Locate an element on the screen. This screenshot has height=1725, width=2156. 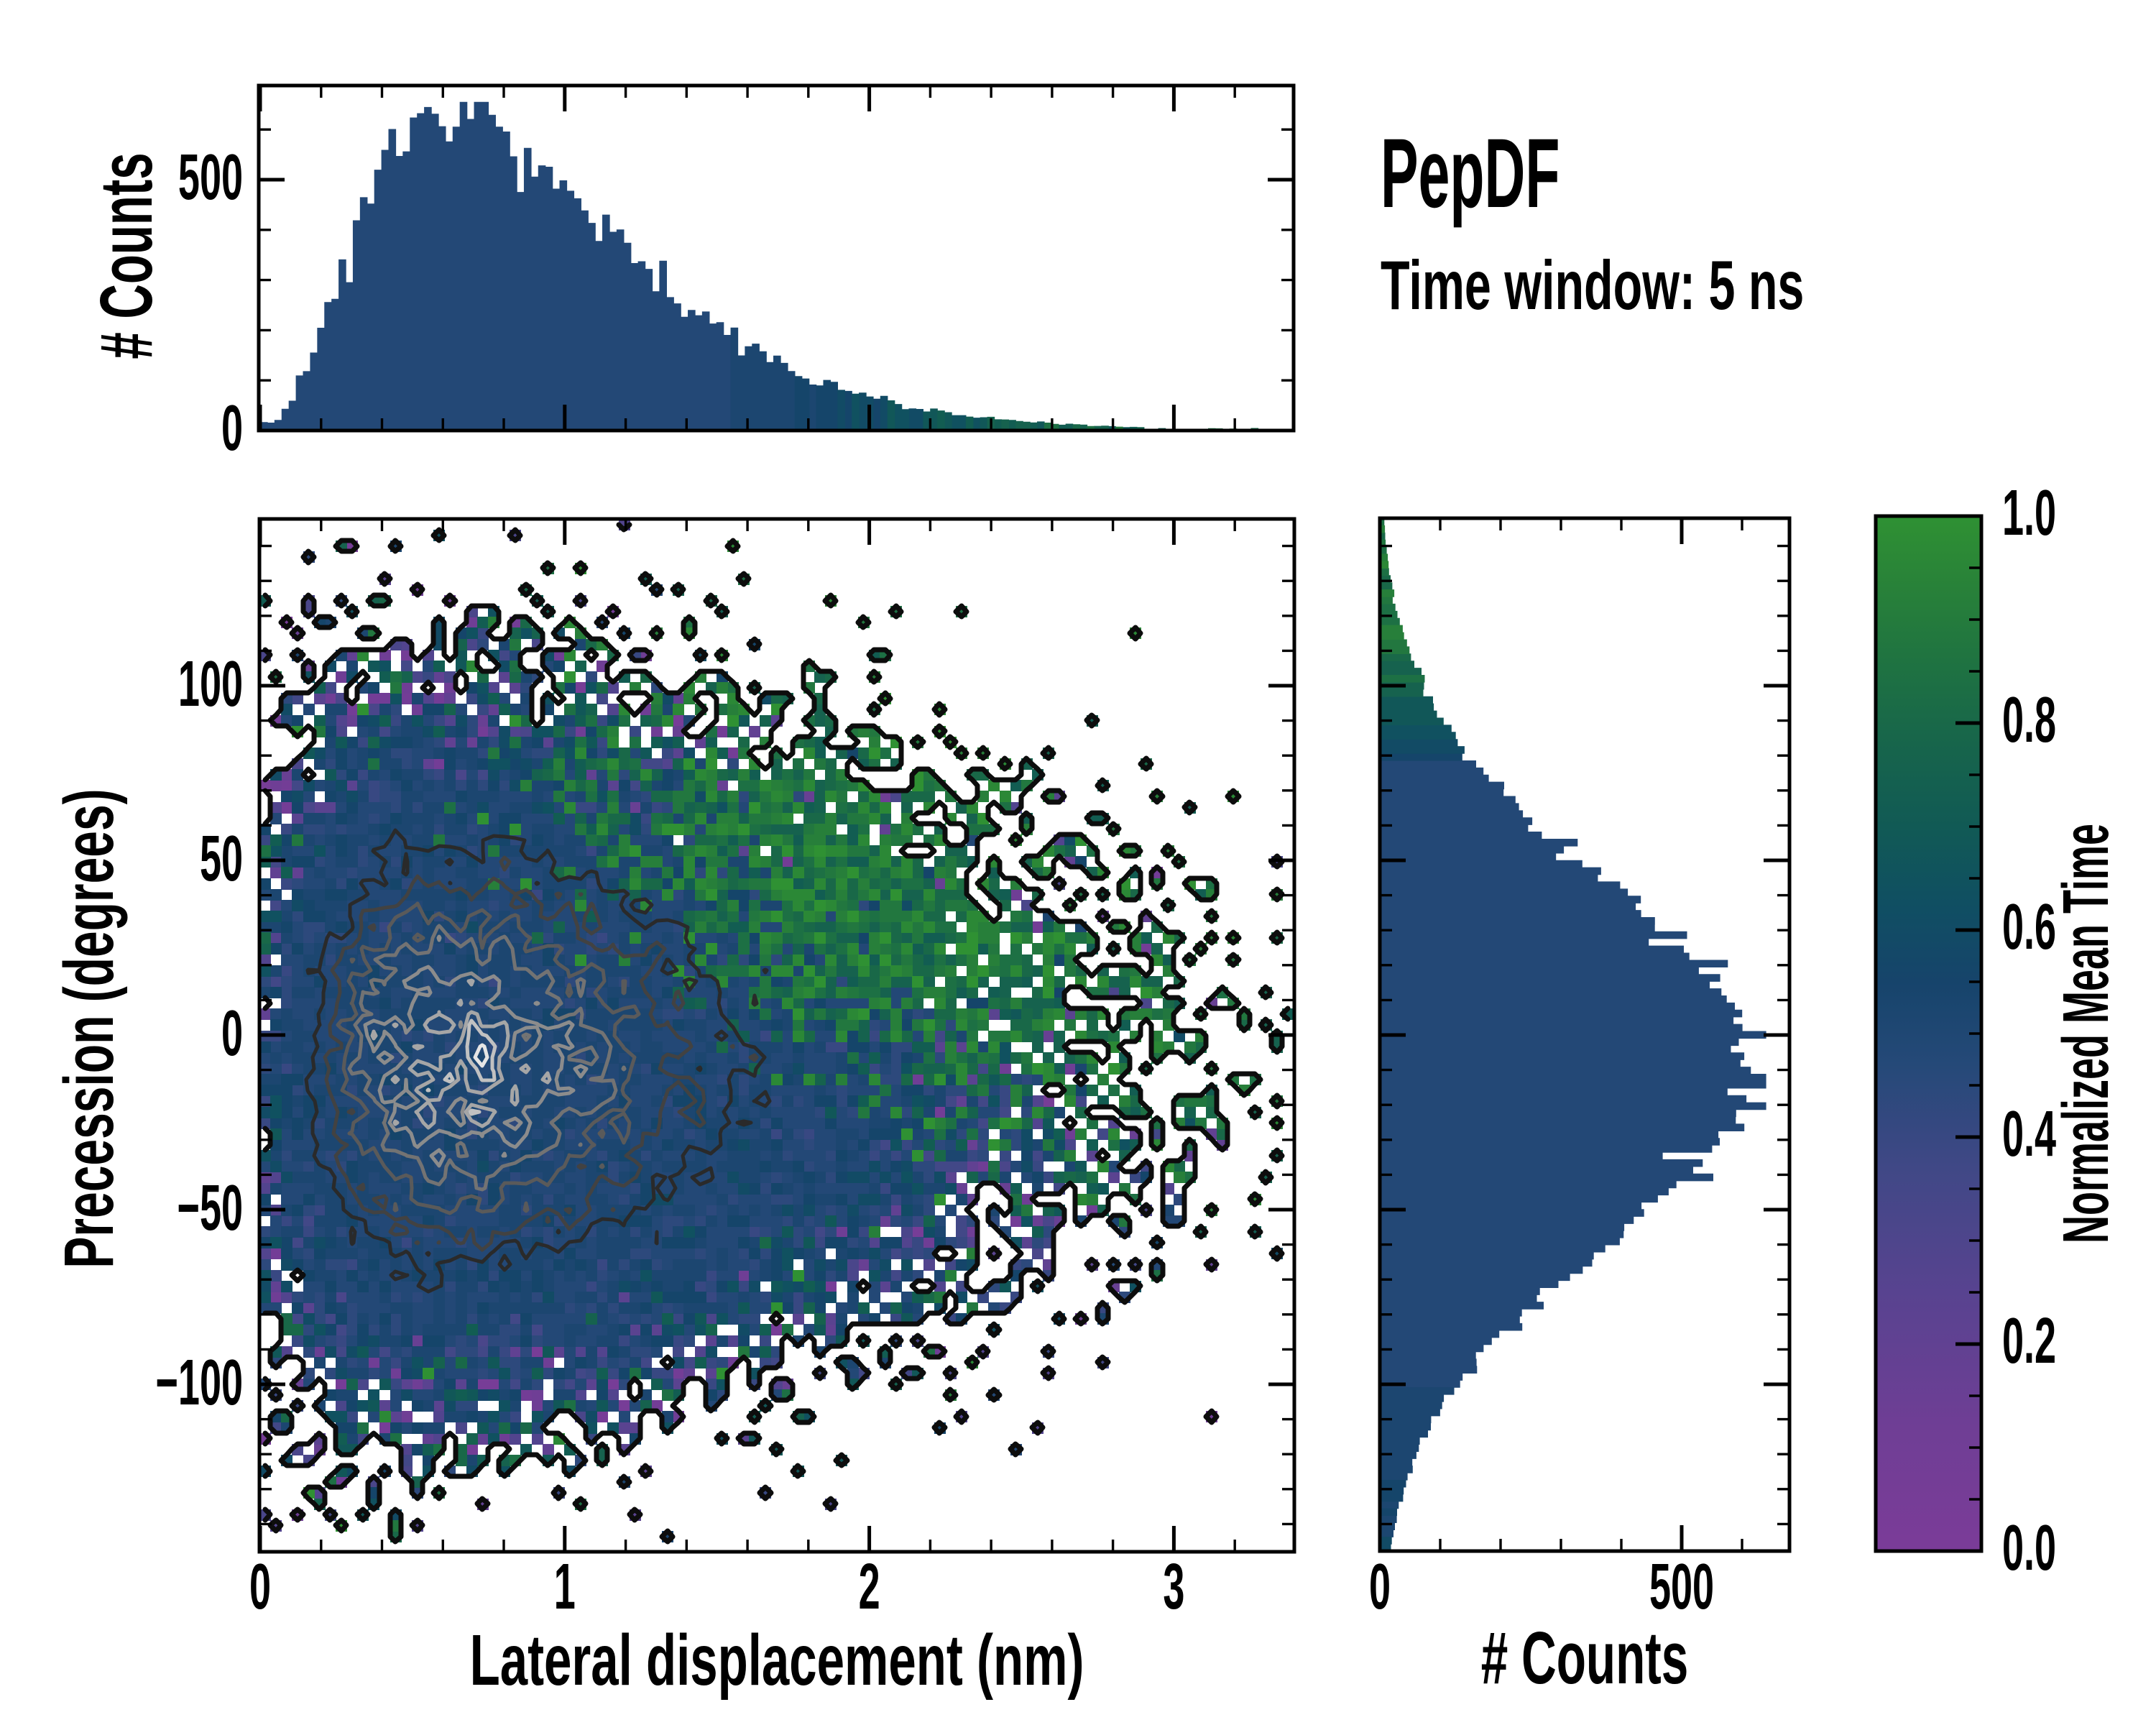
svg-text: 0.0 is located at coordinates (2029, 1548).